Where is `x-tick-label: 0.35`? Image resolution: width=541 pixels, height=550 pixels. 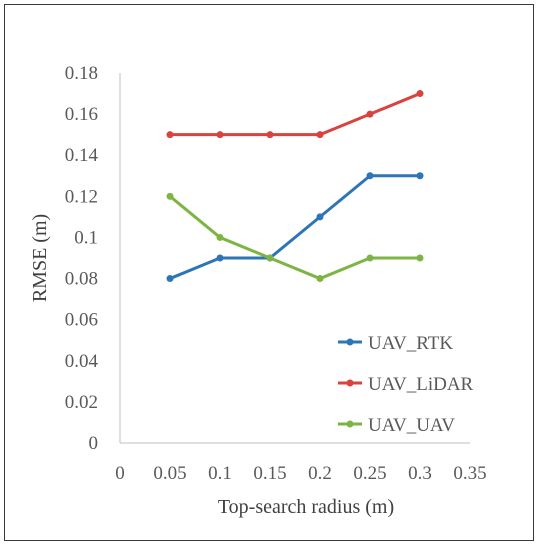 x-tick-label: 0.35 is located at coordinates (469, 473).